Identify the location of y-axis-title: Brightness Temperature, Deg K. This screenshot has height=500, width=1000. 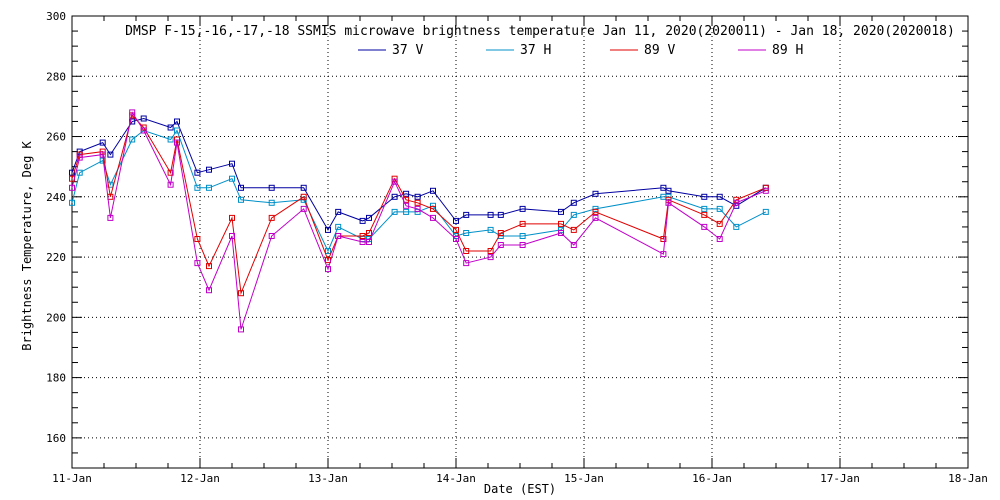
(27, 245).